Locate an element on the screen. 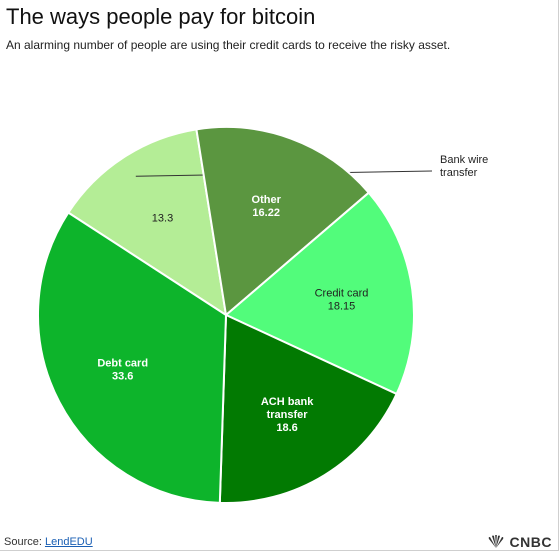 Image resolution: width=560 pixels, height=552 pixels. slice-name-label: Credit card is located at coordinates (342, 294).